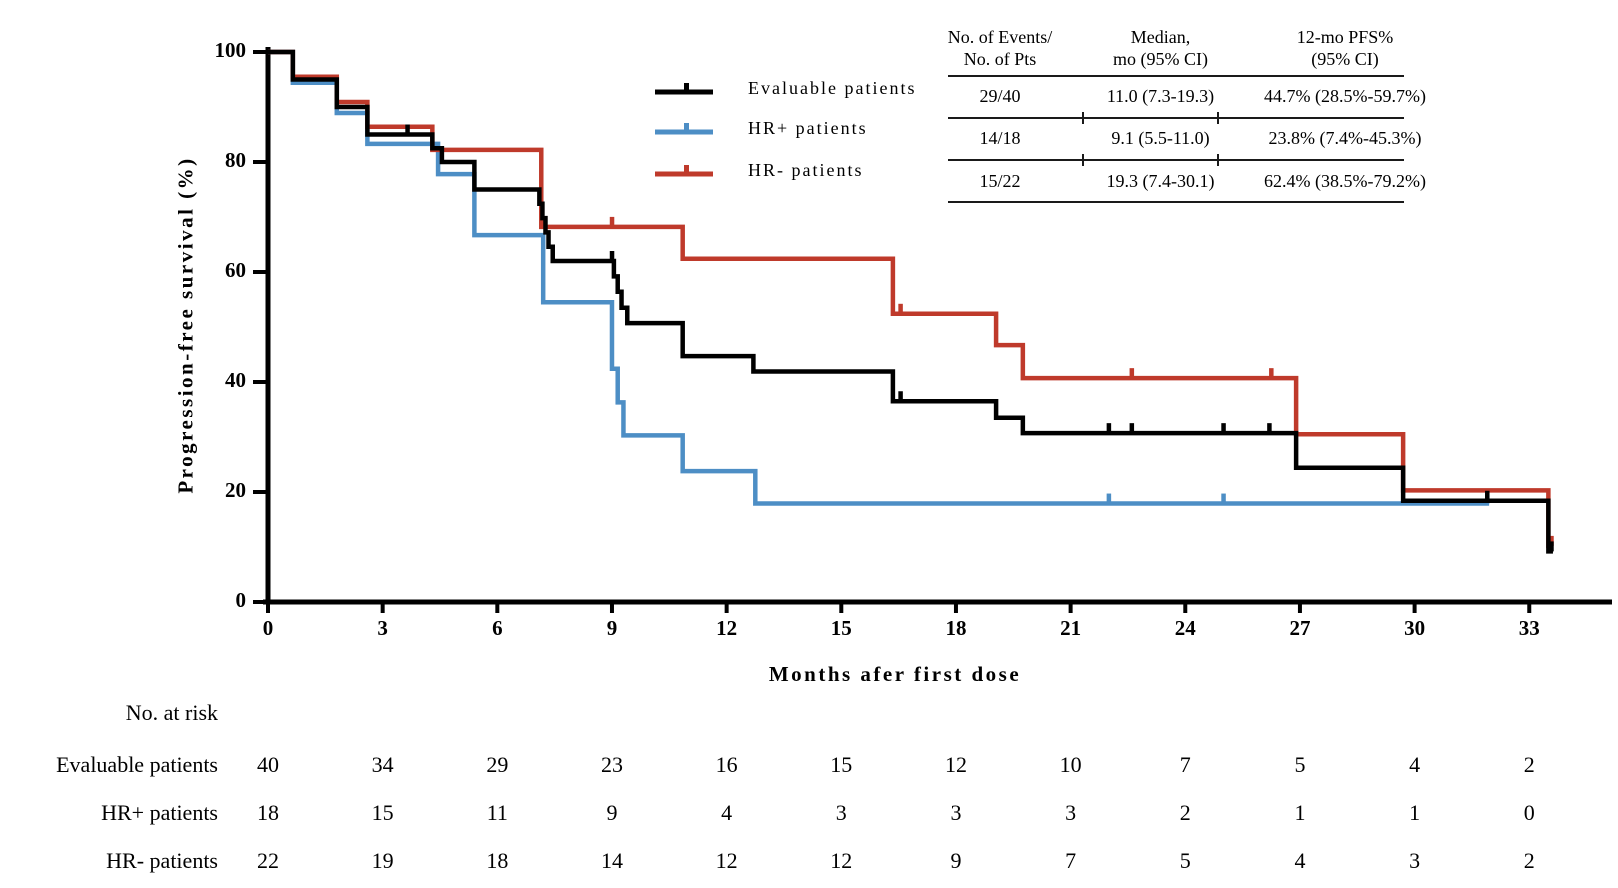 This screenshot has height=888, width=1618. Describe the element at coordinates (1160, 138) in the screenshot. I see `stats-value: 9.1 (5.5-11.0)` at that location.